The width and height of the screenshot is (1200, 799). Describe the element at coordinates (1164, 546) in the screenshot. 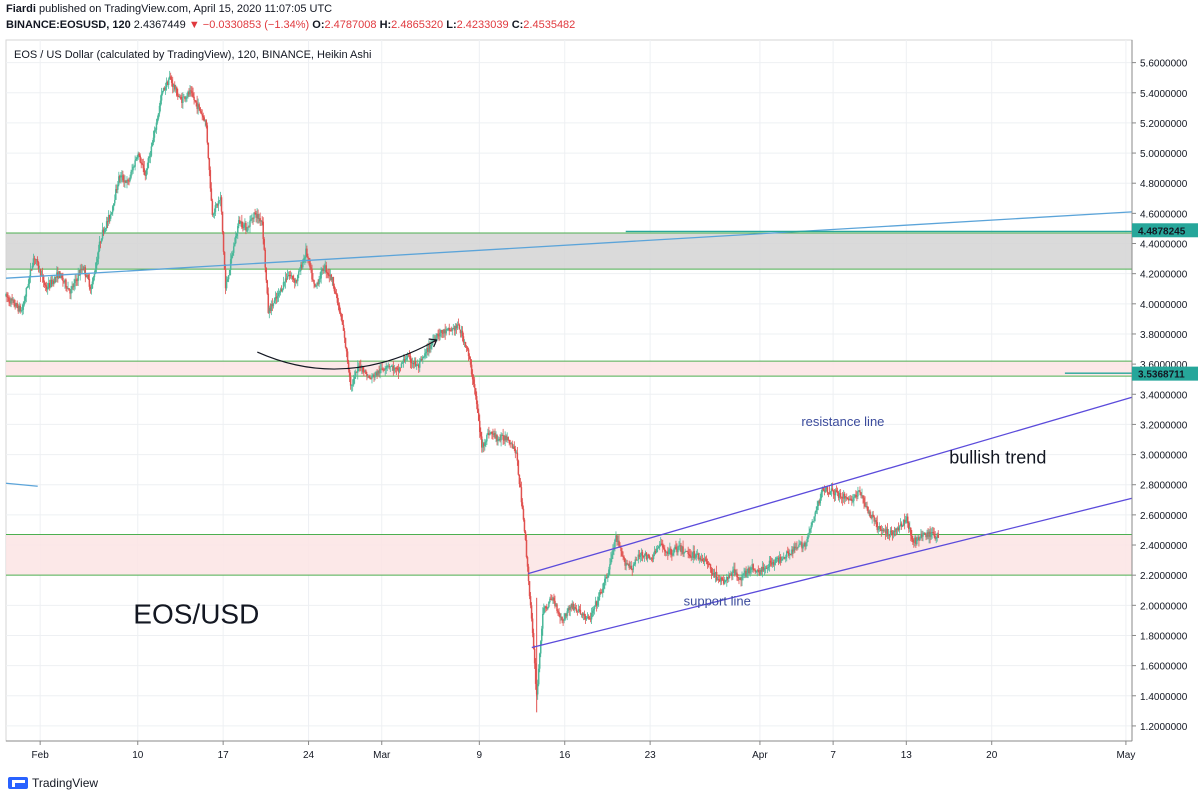

I see `y-tick-label: 2.4000000` at that location.